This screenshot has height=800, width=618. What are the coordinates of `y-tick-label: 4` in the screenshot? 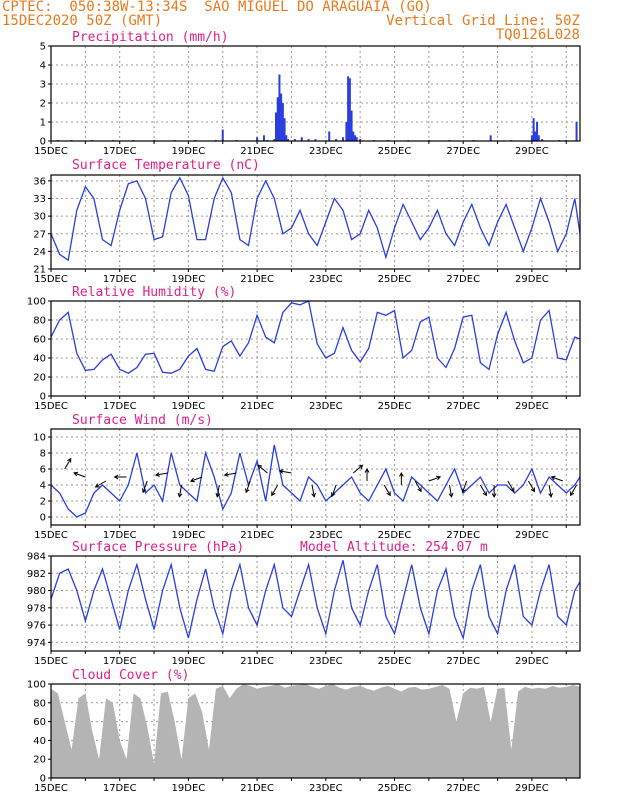 It's located at (43, 66).